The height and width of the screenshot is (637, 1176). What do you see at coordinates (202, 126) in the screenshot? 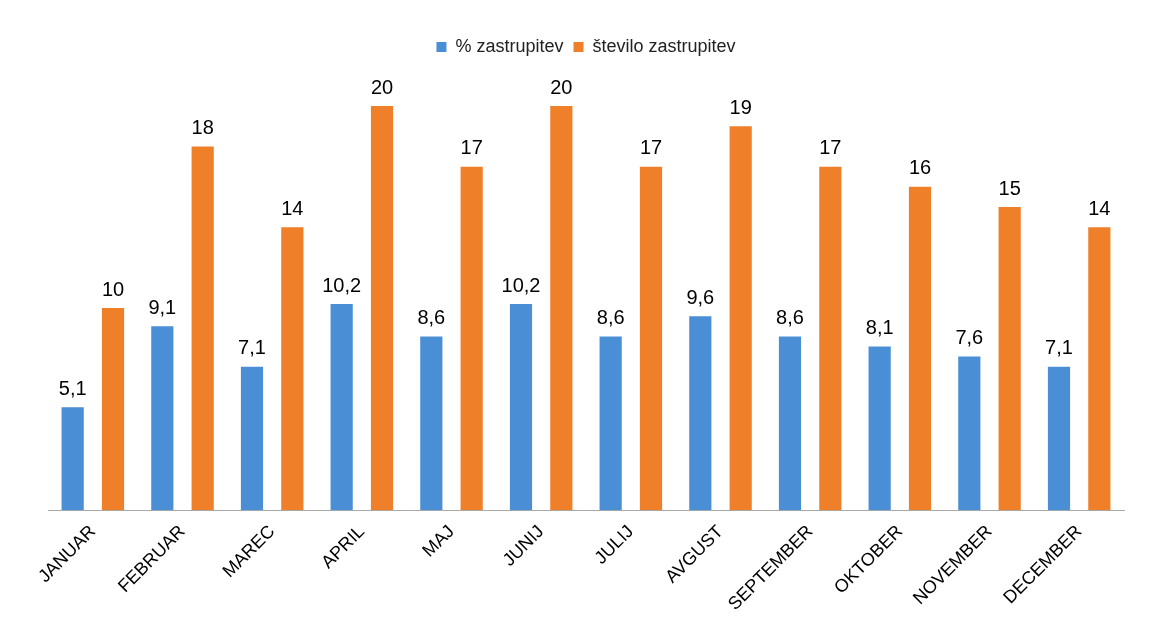
I see `data-label: 18` at bounding box center [202, 126].